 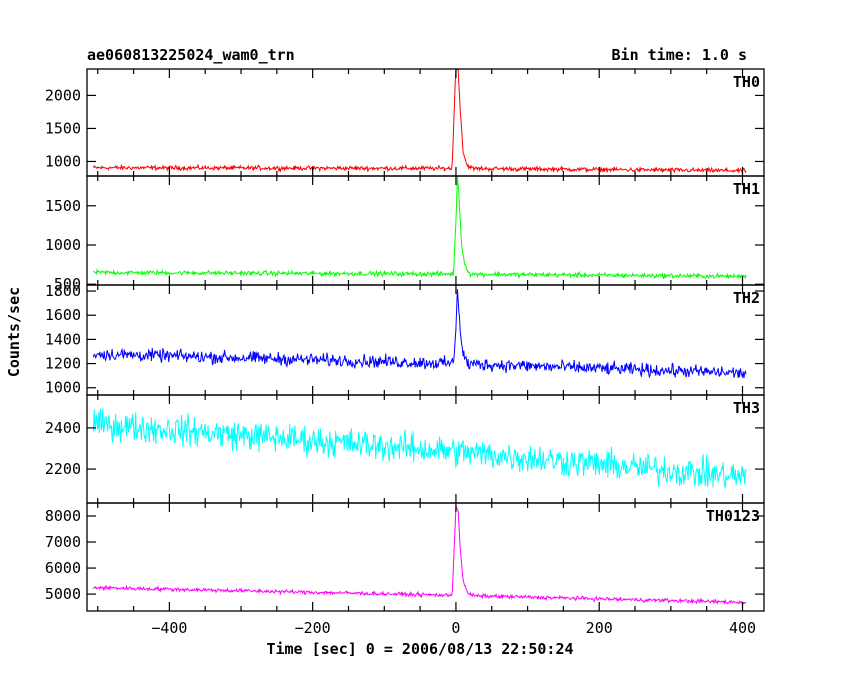 I want to click on x-tick-label: −400, so click(x=169, y=628).